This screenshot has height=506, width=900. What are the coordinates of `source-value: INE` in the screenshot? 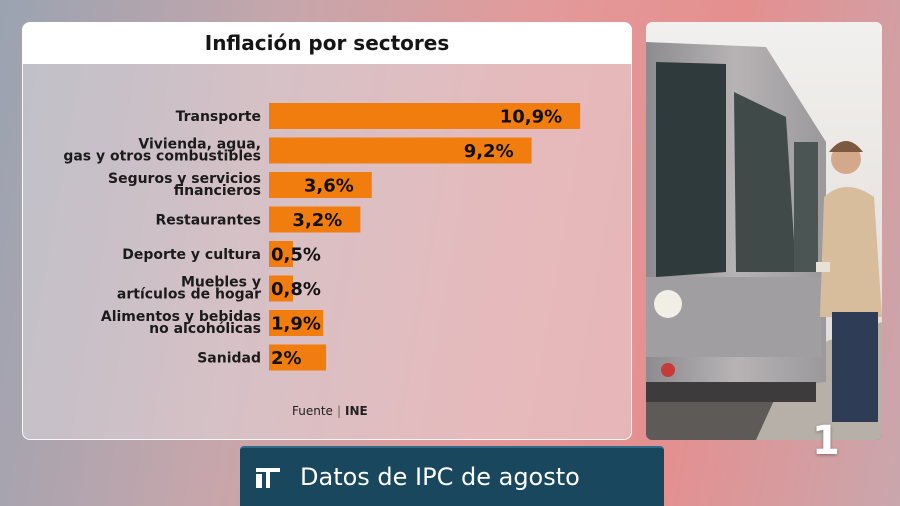 It's located at (356, 411).